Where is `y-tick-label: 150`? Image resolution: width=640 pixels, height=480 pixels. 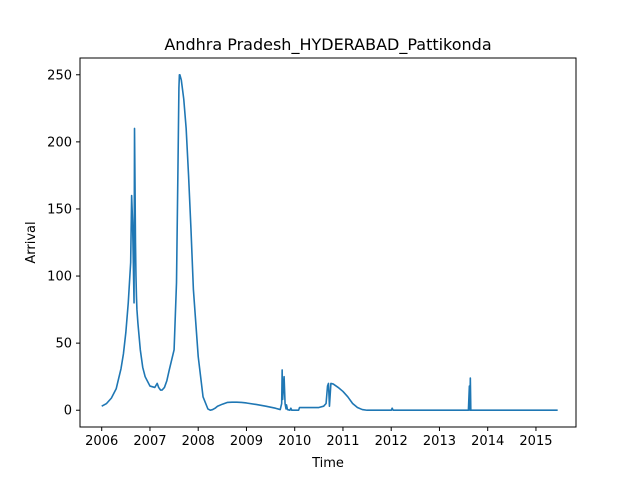 y-tick-label: 150 is located at coordinates (59, 209).